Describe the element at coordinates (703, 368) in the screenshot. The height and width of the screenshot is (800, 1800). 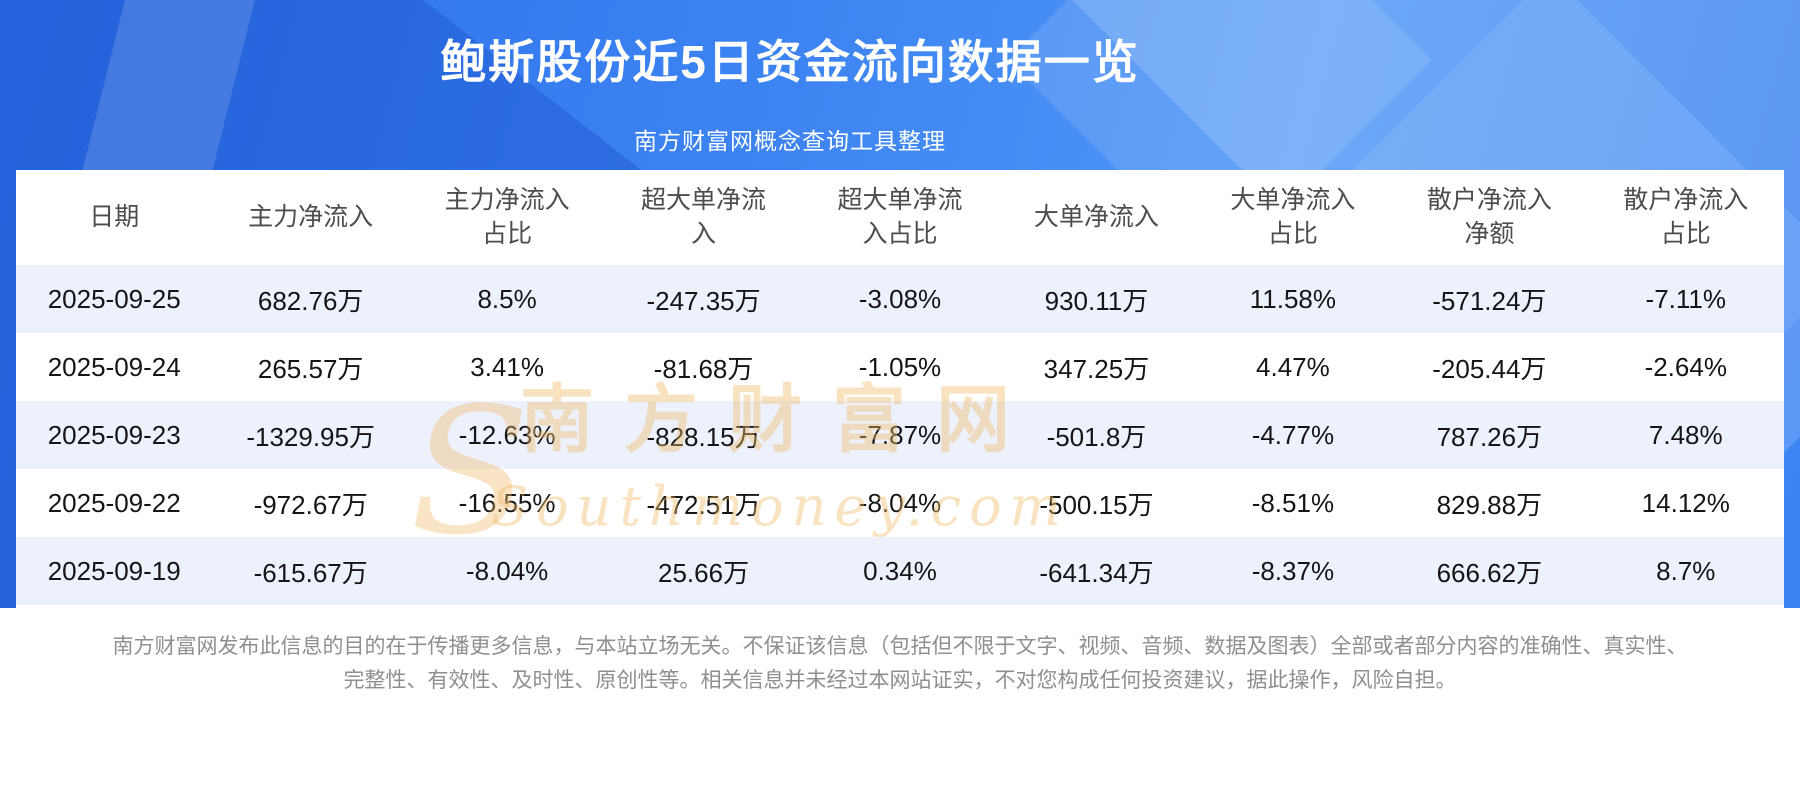
I see `table-cell: -81.68万` at that location.